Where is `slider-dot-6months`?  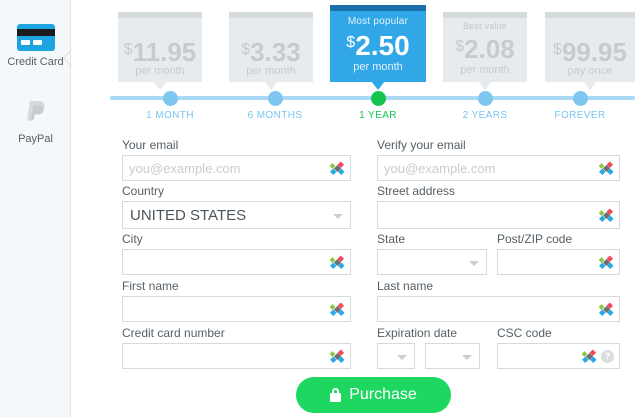 slider-dot-6months is located at coordinates (275, 98).